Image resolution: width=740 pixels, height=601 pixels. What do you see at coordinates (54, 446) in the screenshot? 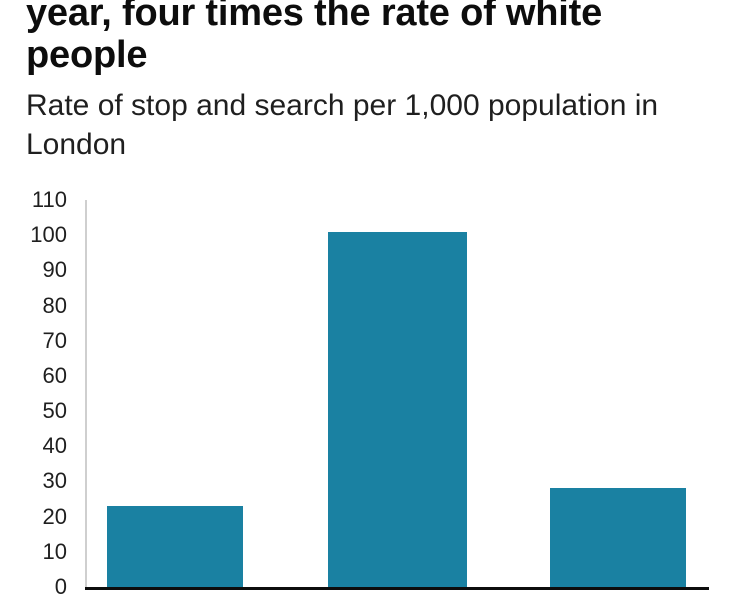
I see `y-tick-label: 40` at bounding box center [54, 446].